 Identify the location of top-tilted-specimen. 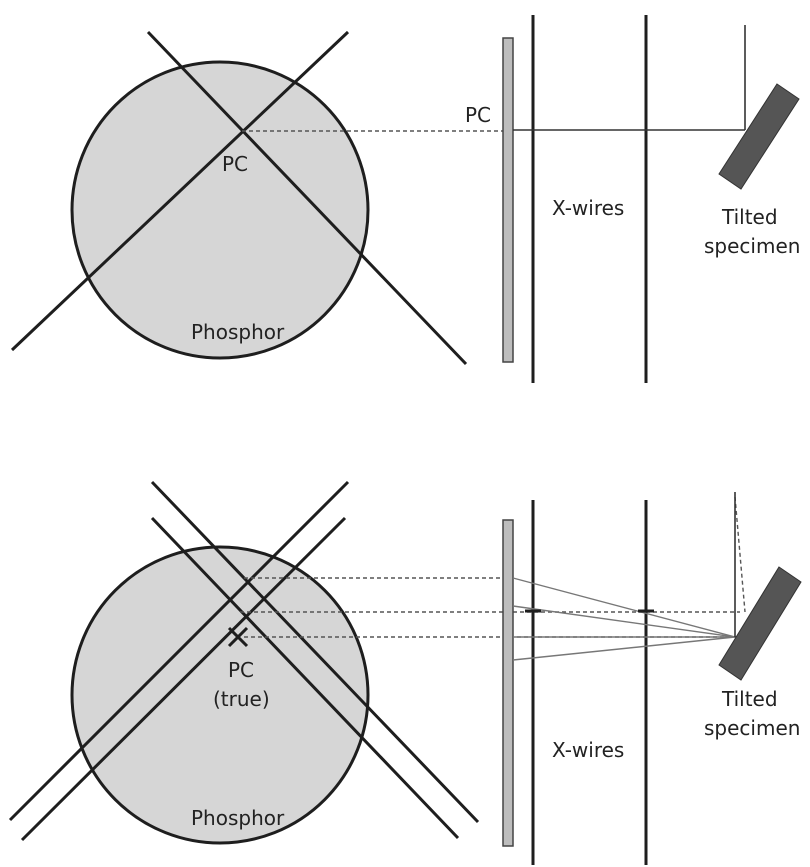
(759, 136).